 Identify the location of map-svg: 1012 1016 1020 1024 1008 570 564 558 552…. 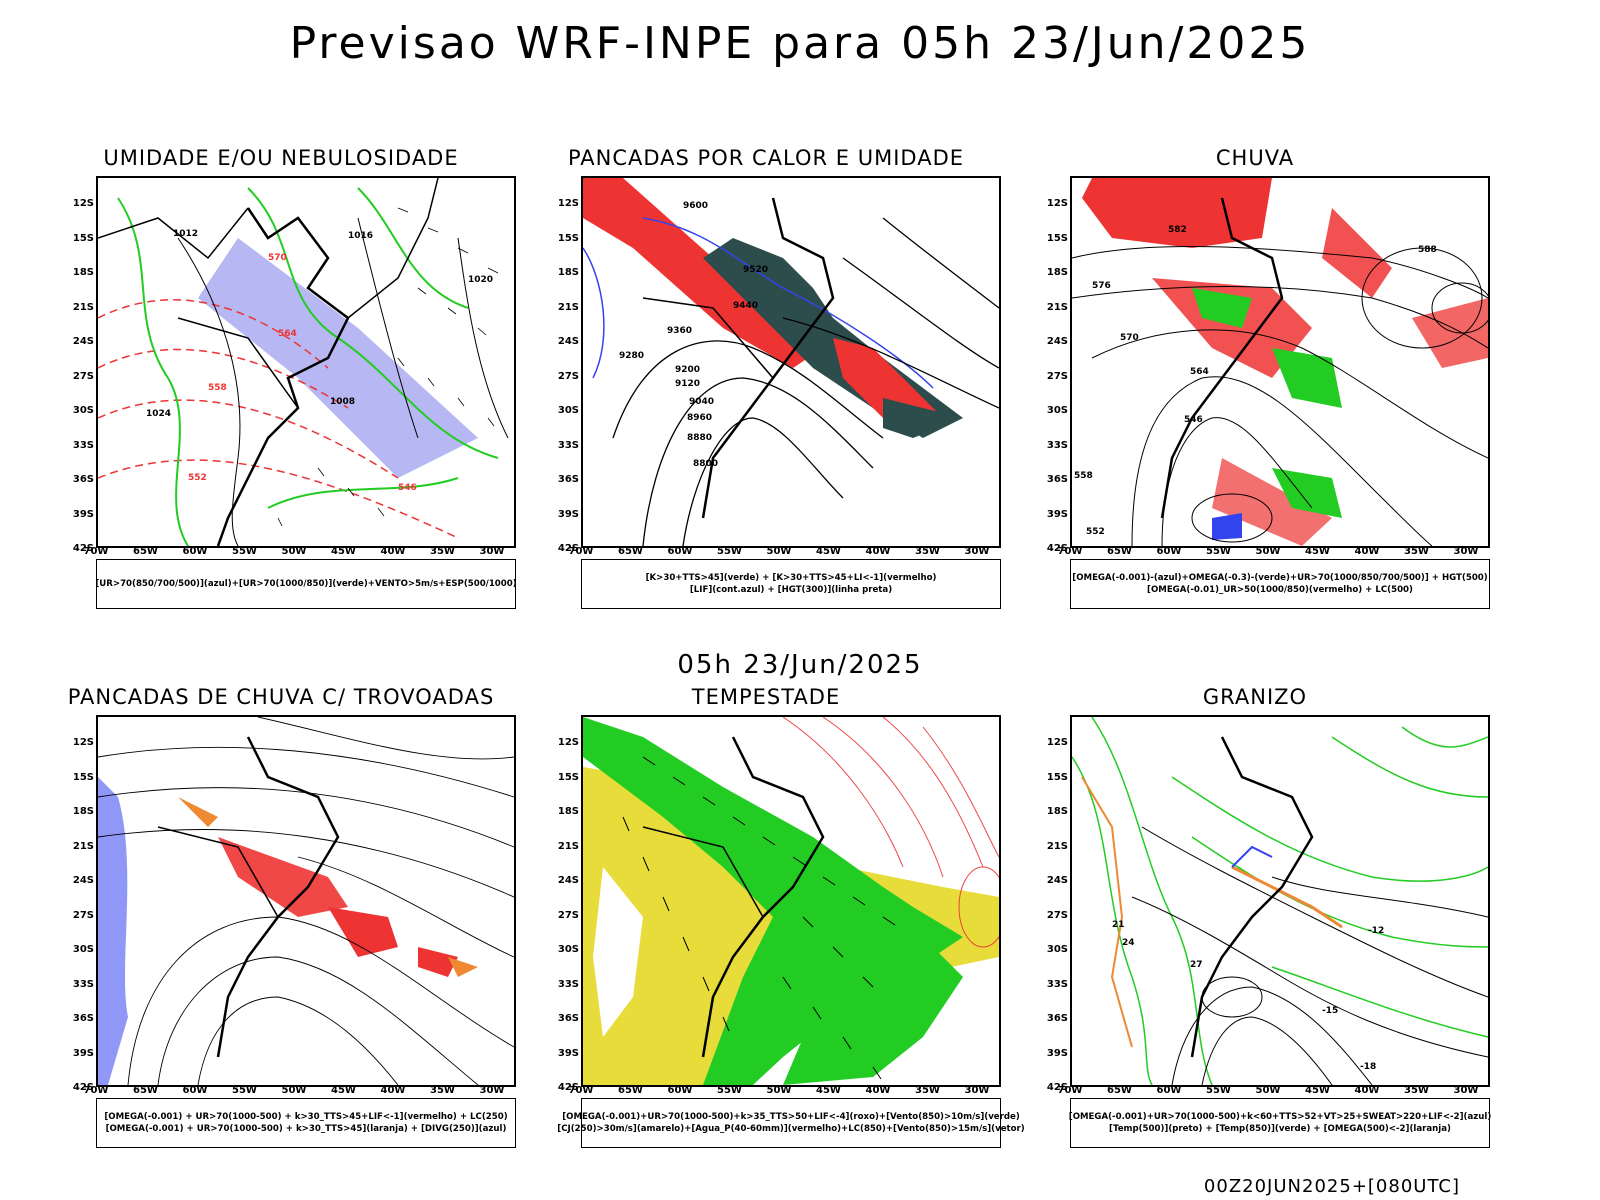
(303, 362).